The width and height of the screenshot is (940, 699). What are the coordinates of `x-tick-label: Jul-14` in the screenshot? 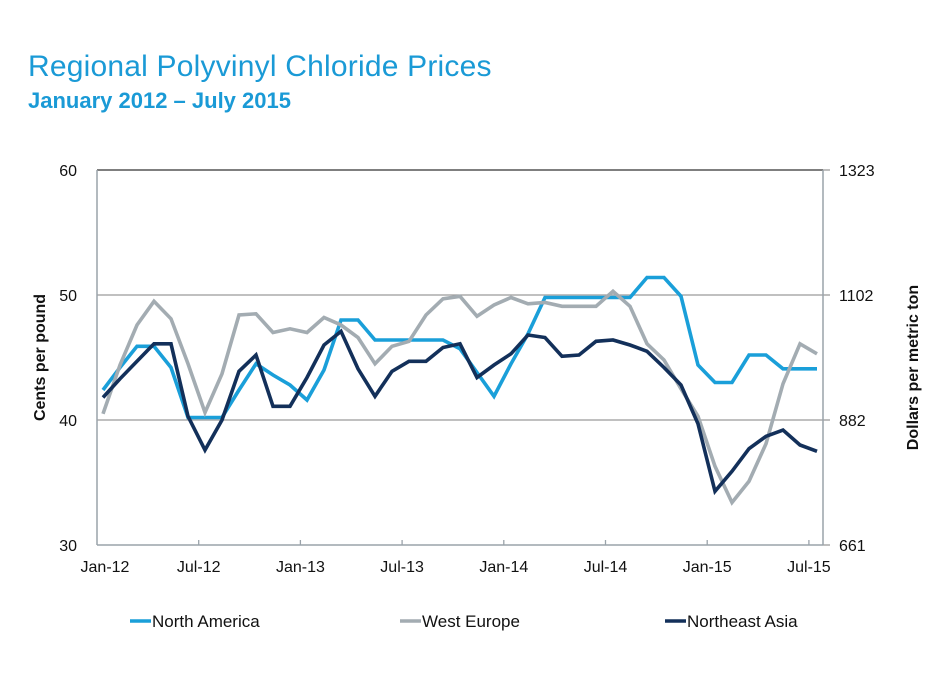 It's located at (606, 567).